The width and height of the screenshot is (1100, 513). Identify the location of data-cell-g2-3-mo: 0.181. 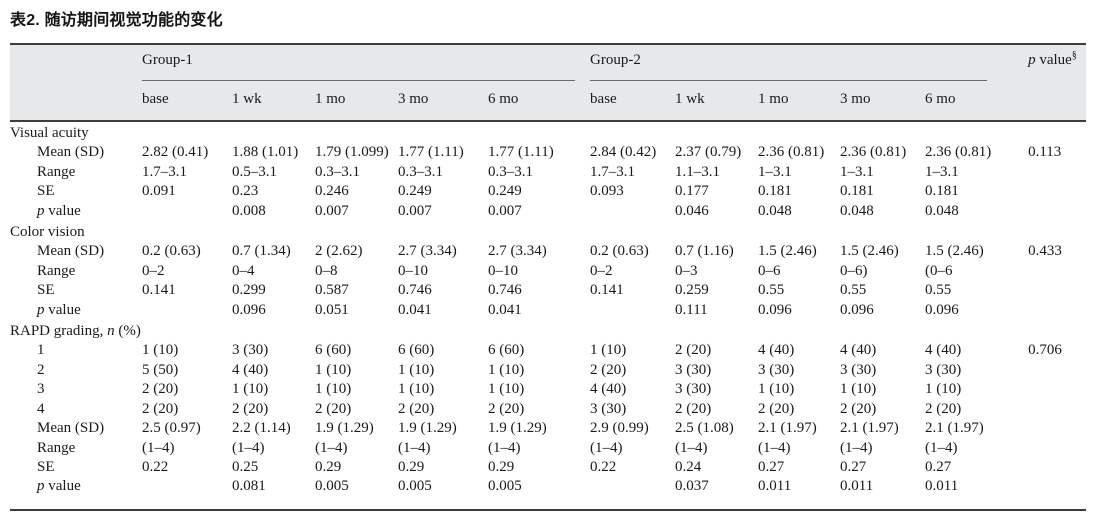
(857, 191).